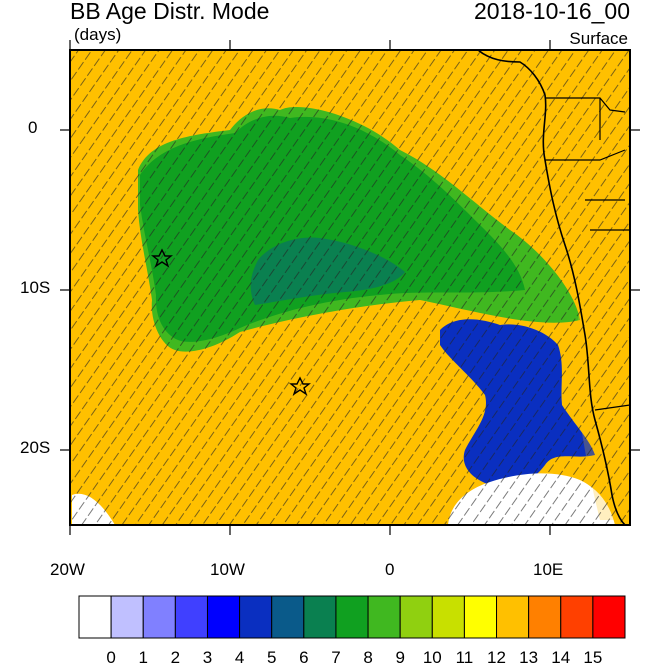 The image size is (650, 668). Describe the element at coordinates (143, 657) in the screenshot. I see `colorbar-tick-label: 1` at that location.